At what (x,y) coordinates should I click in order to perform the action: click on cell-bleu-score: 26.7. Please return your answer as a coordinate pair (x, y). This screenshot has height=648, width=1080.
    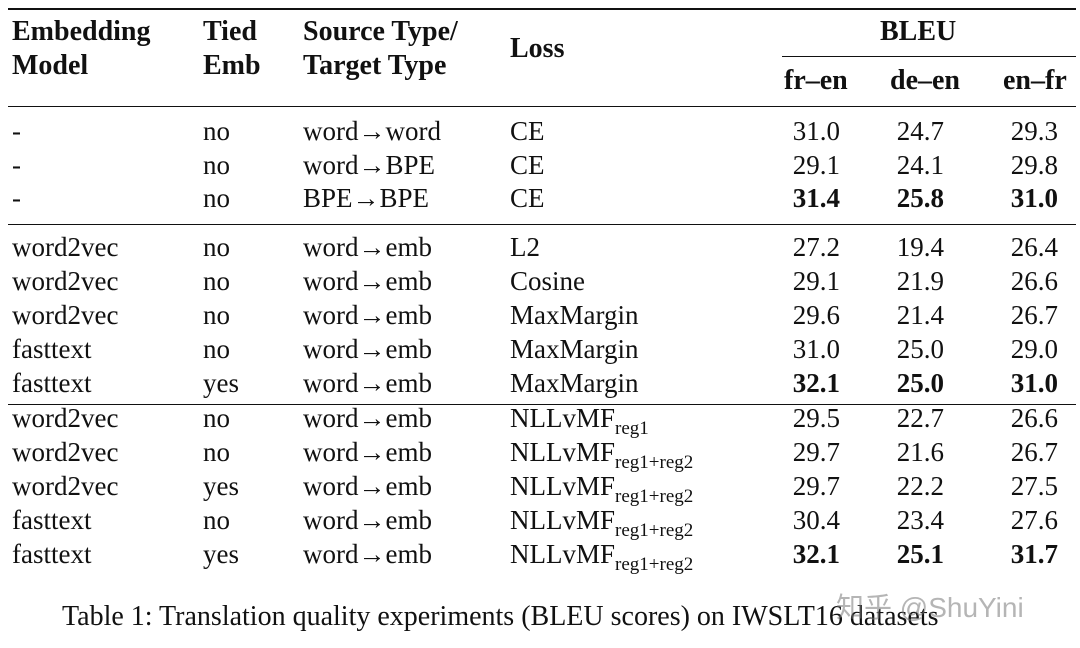
    Looking at the image, I should click on (1034, 315).